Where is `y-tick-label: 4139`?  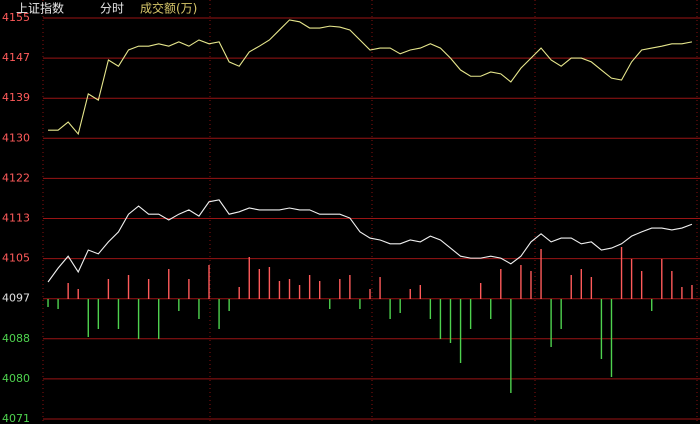 y-tick-label: 4139 is located at coordinates (16, 97).